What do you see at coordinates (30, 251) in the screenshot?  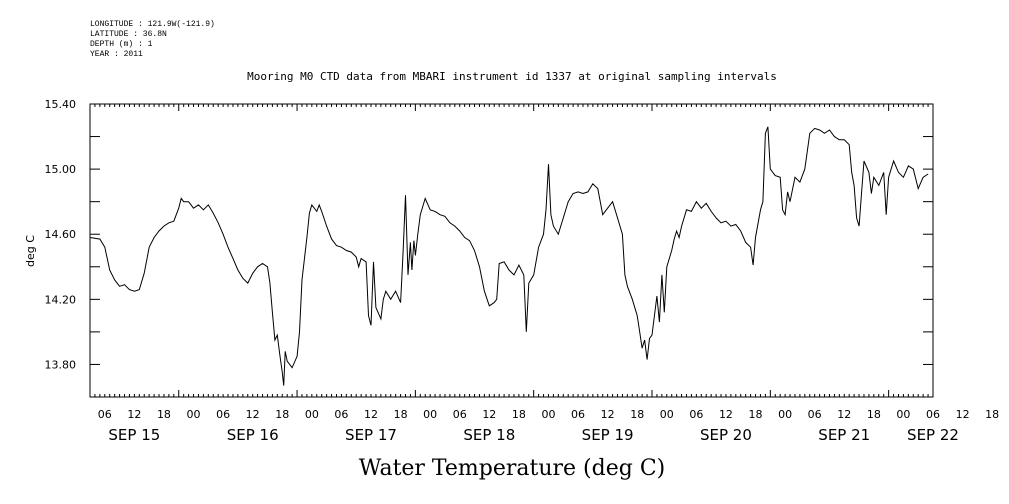 I see `y-axis-label: deg C` at bounding box center [30, 251].